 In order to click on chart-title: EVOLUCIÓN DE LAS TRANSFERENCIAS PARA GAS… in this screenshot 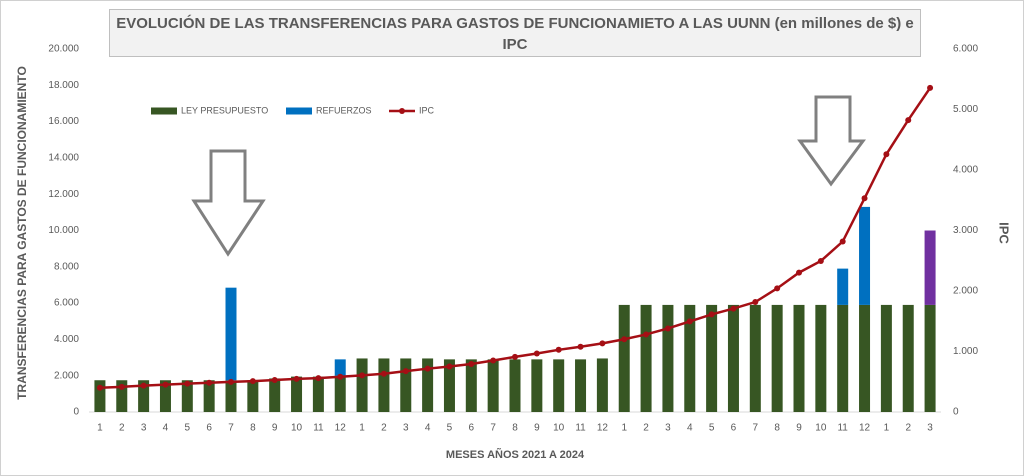, I will do `click(515, 33)`.